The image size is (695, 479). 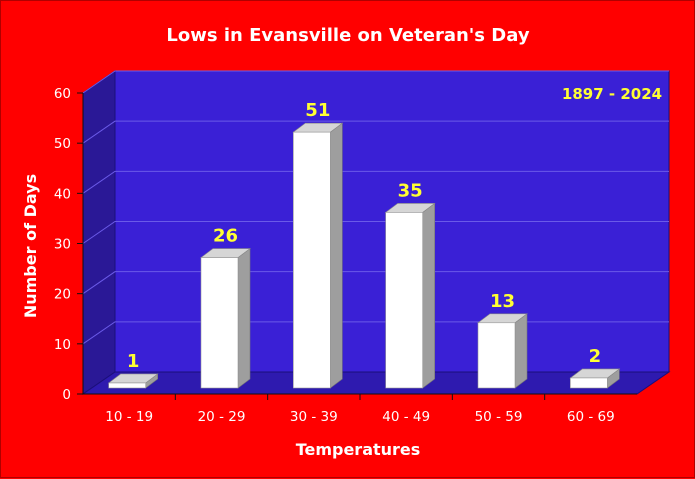 What do you see at coordinates (62, 245) in the screenshot?
I see `y-tick-label: 30` at bounding box center [62, 245].